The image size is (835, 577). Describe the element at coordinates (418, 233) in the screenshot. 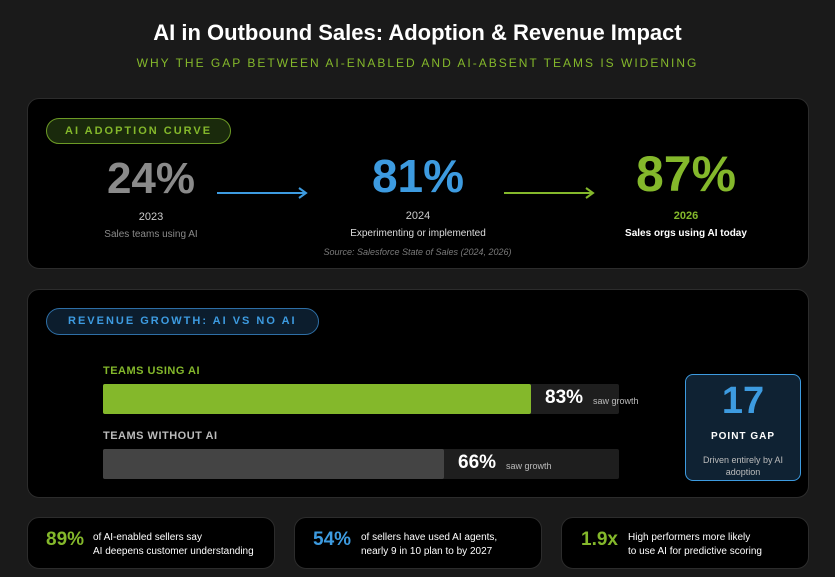

I see `stat-2024-desc: Experimenting or implemented` at that location.